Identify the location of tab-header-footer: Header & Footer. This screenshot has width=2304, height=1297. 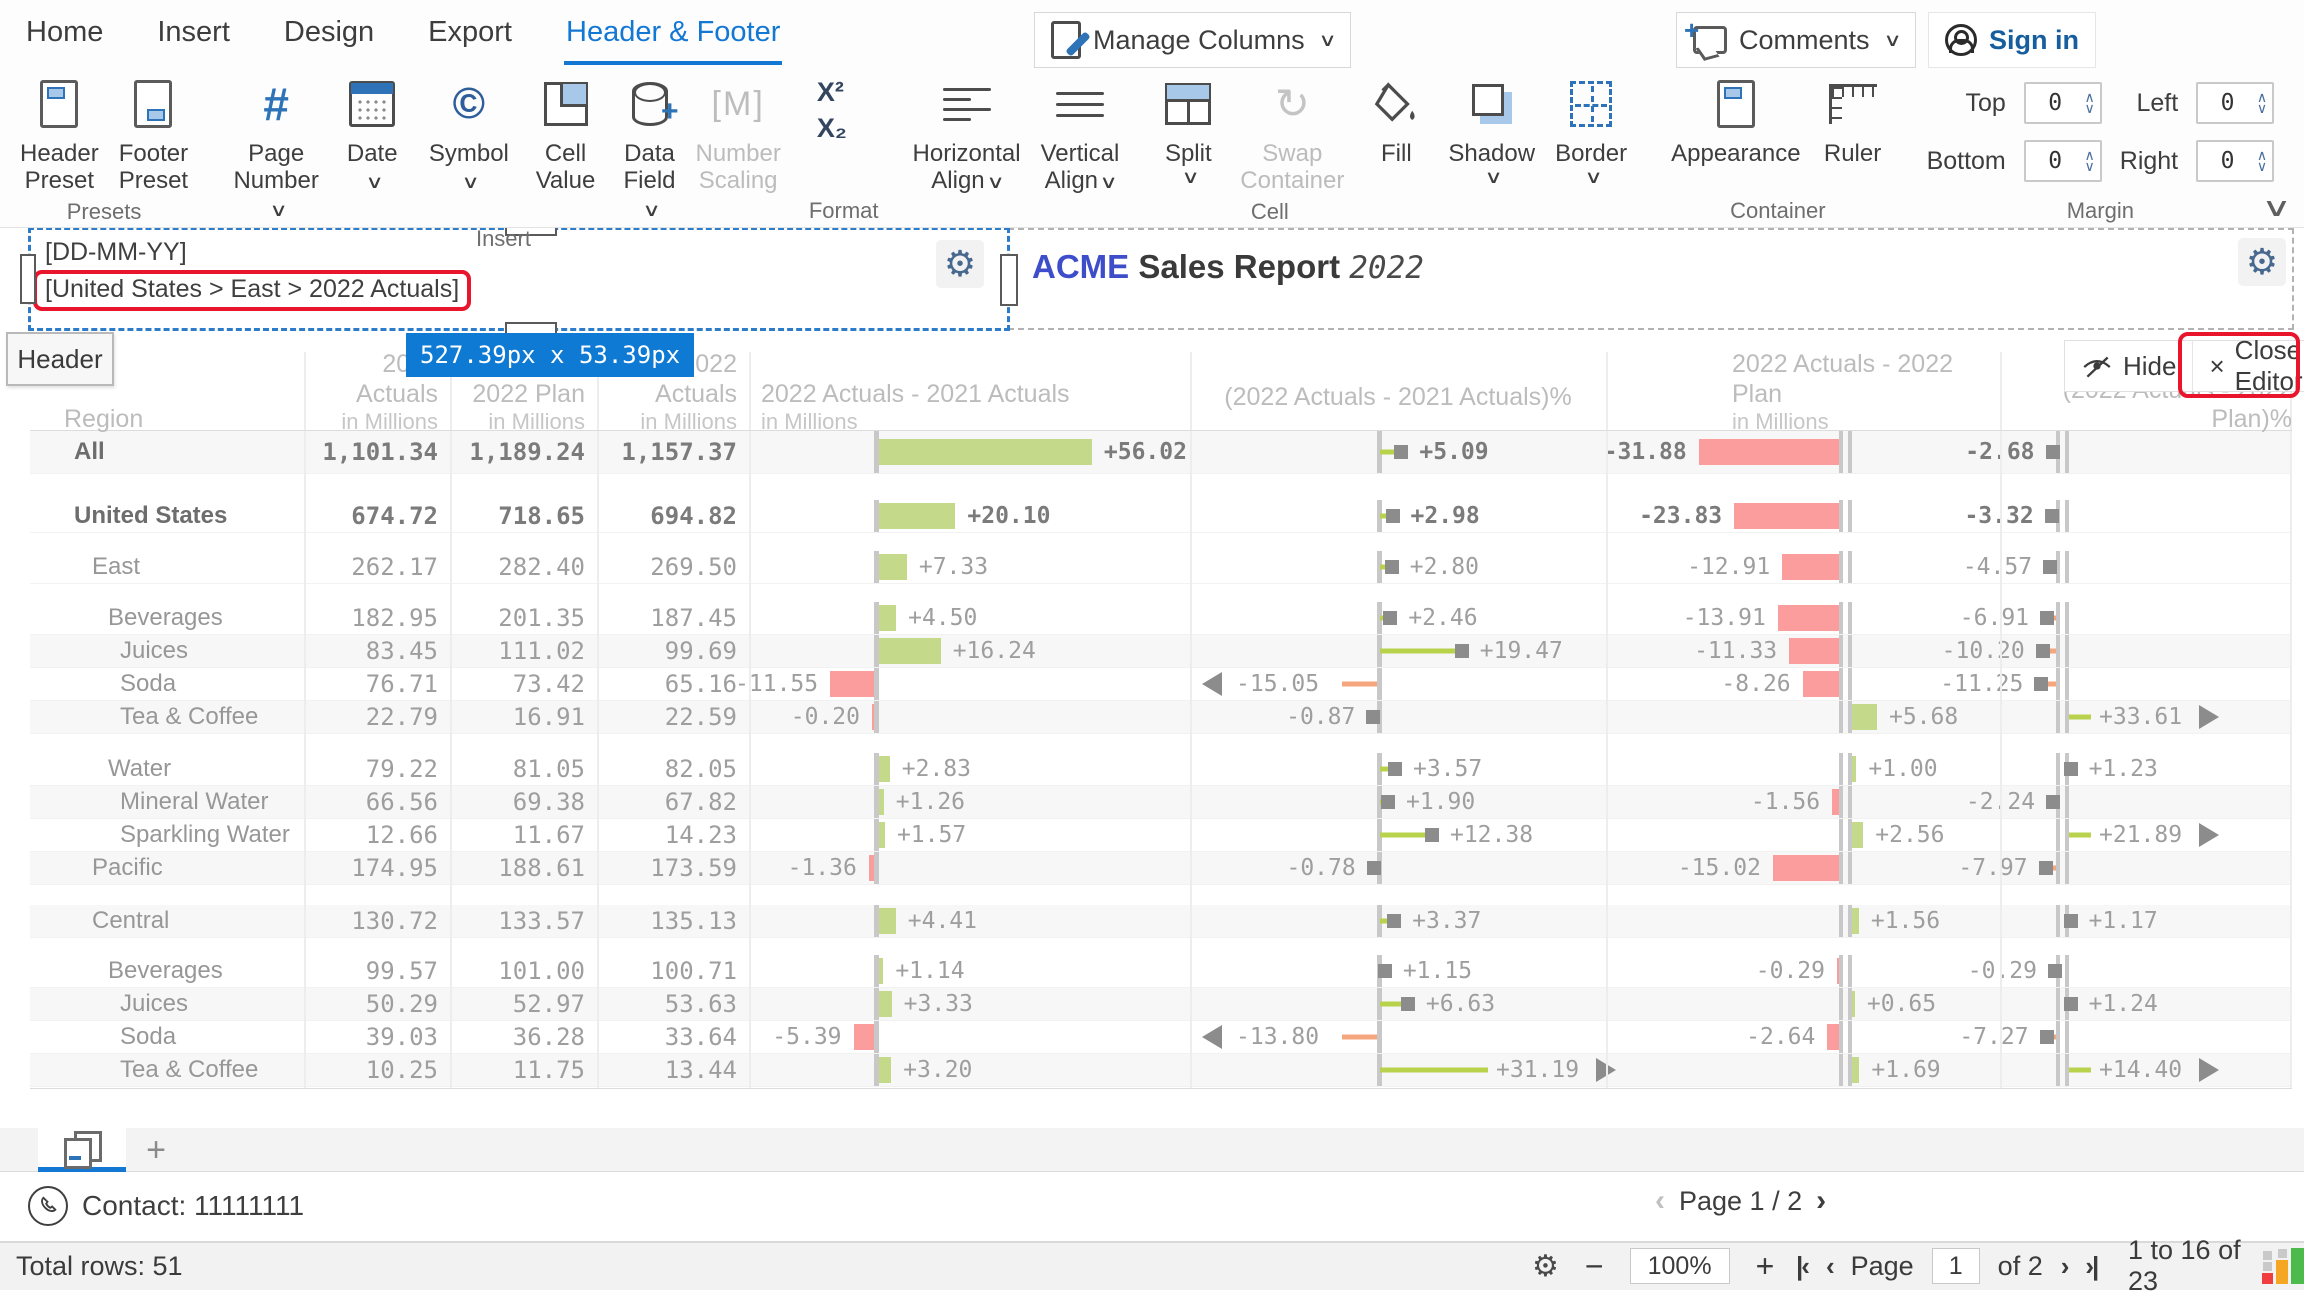
(673, 36).